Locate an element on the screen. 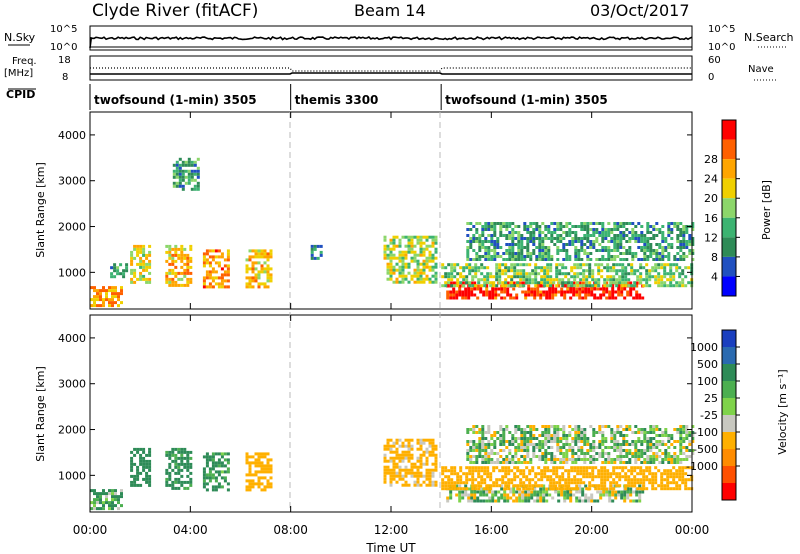 The height and width of the screenshot is (554, 800). date-title: 03/Oct/2017 is located at coordinates (640, 10).